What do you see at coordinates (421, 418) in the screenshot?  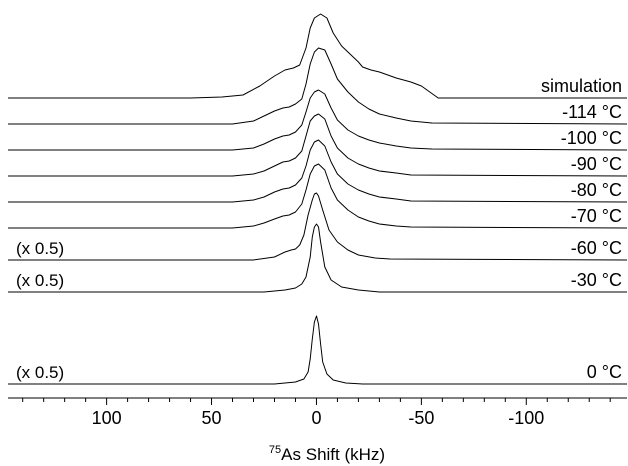 I see `x-tick-label: -50` at bounding box center [421, 418].